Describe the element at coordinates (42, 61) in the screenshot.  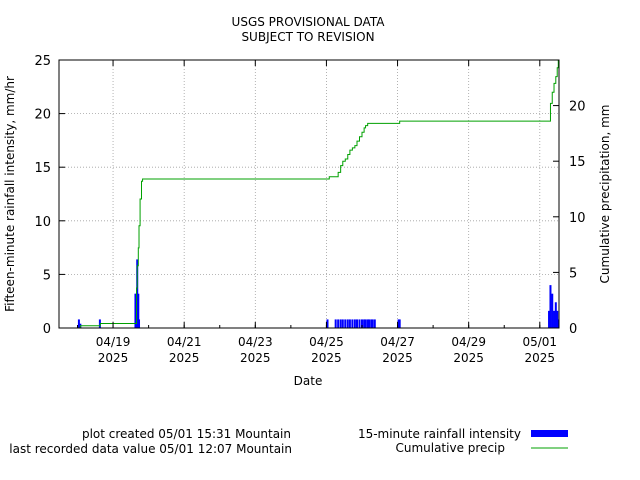
I see `y-left-tick-label: 25` at that location.